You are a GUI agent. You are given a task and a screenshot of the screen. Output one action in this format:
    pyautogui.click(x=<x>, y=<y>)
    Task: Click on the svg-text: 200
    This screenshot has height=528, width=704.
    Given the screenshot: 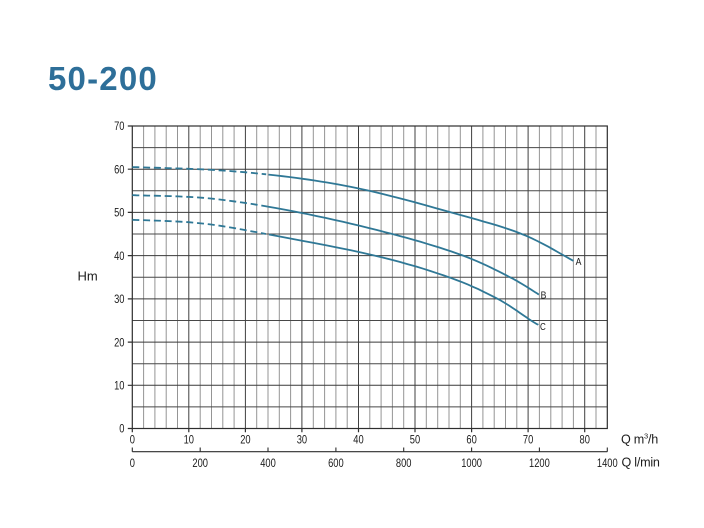 What is the action you would take?
    pyautogui.click(x=200, y=463)
    